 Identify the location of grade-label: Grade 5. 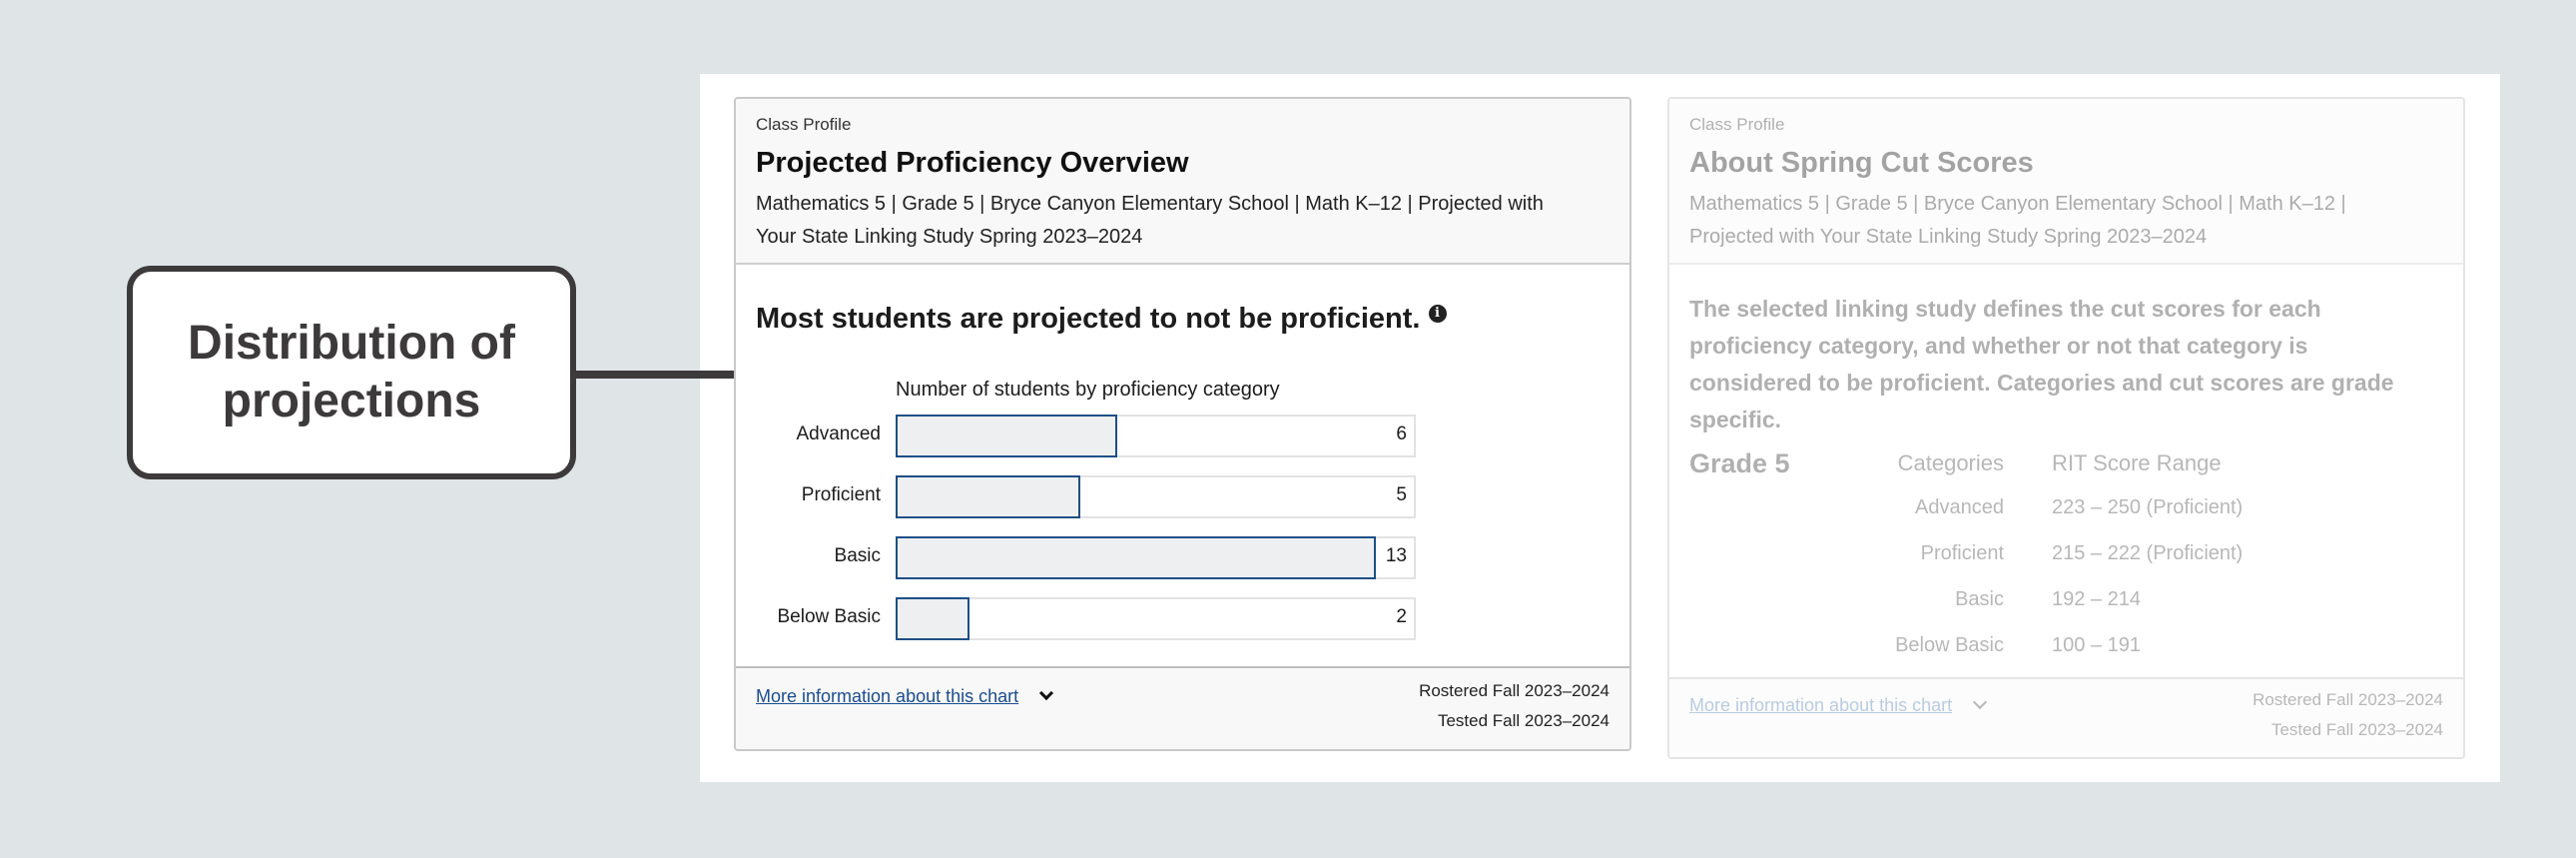
(1739, 463).